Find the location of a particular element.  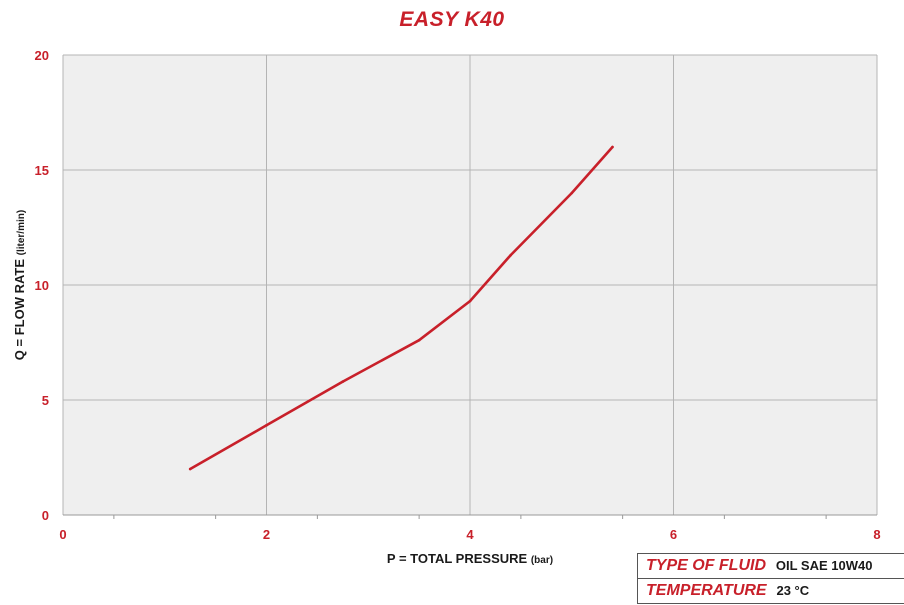

x-tick-label: 0 is located at coordinates (62, 534).